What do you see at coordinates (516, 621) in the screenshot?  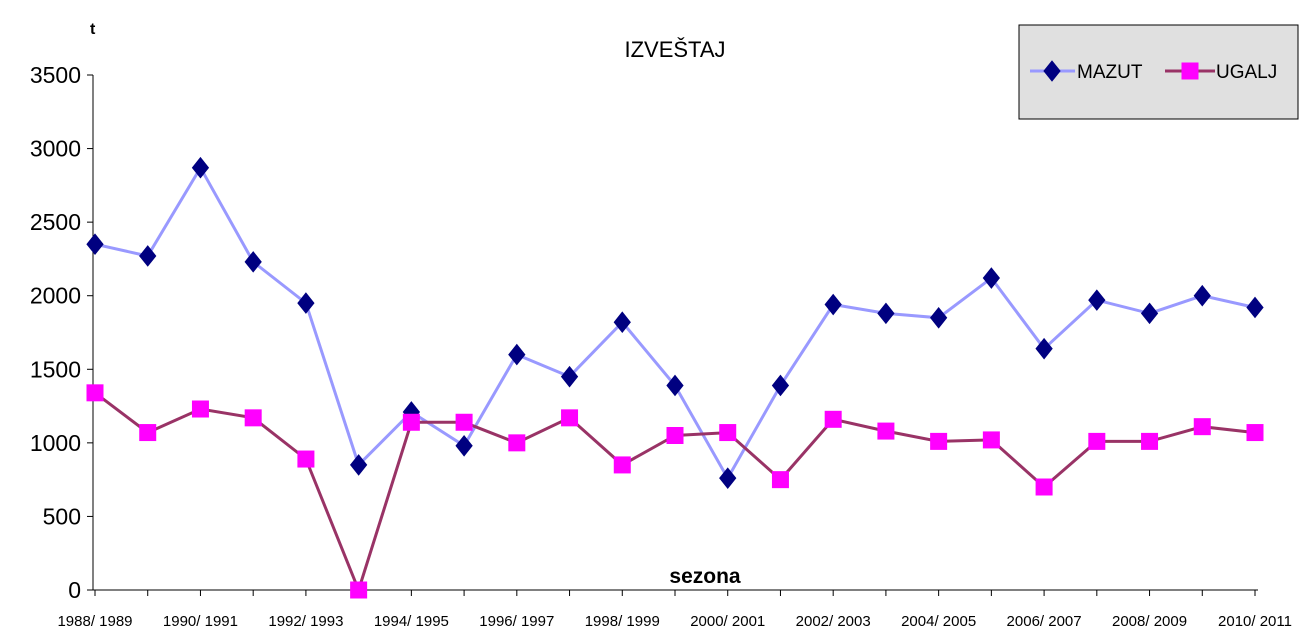 I see `x-tick-label: 1996/ 1997` at bounding box center [516, 621].